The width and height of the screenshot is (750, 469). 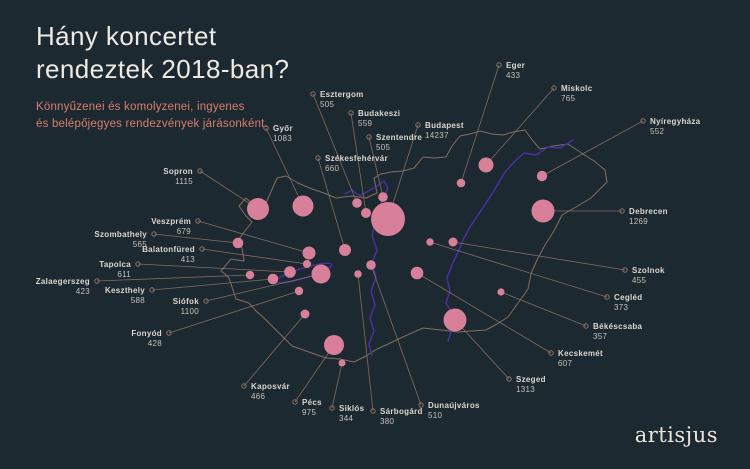 I want to click on leader-line-szombathely, so click(x=196, y=238).